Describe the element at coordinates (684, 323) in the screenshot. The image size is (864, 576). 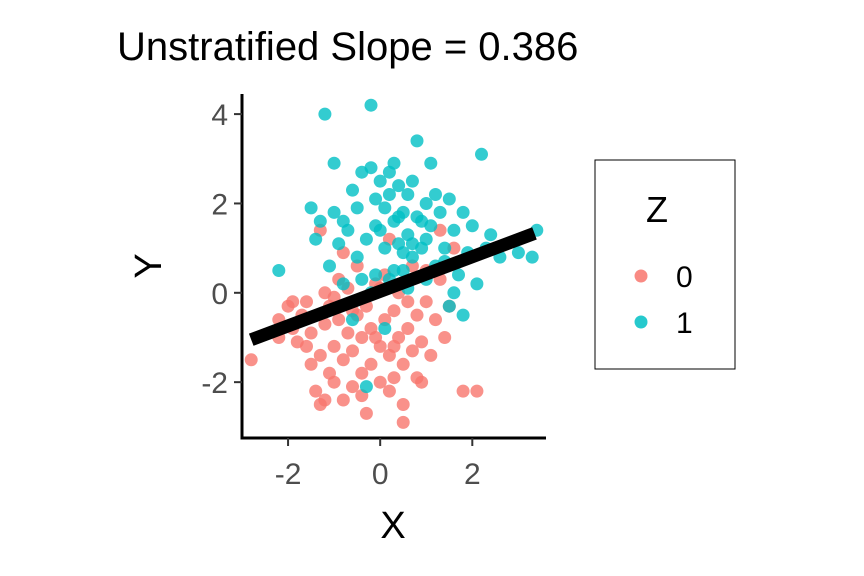
I see `legend-label-1: 1` at that location.